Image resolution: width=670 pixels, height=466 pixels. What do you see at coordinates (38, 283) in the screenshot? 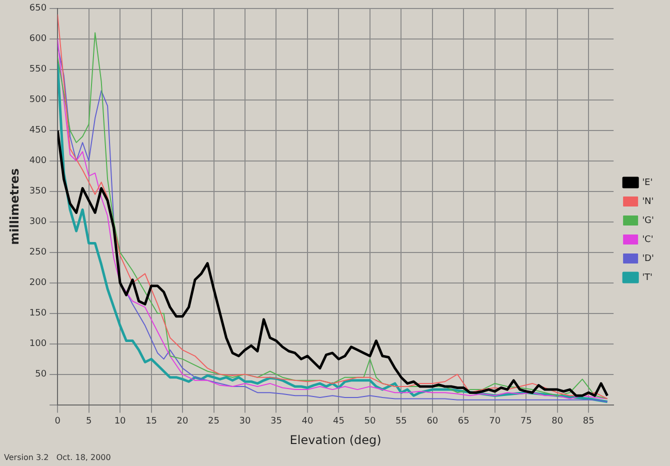
I see `y-tick-label: 200` at bounding box center [38, 283].